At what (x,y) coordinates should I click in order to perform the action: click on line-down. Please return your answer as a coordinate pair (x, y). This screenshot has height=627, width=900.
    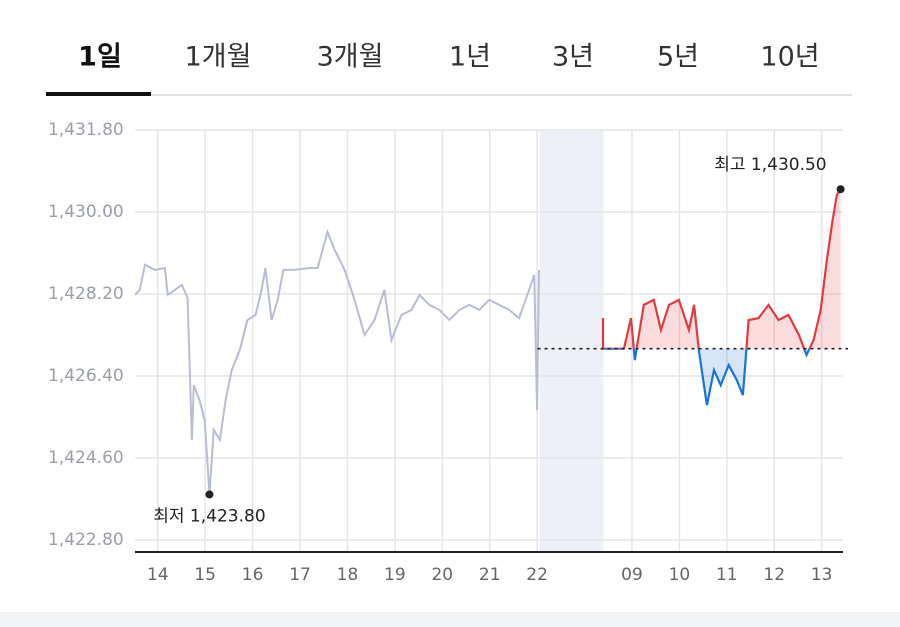
    Looking at the image, I should click on (706, 377).